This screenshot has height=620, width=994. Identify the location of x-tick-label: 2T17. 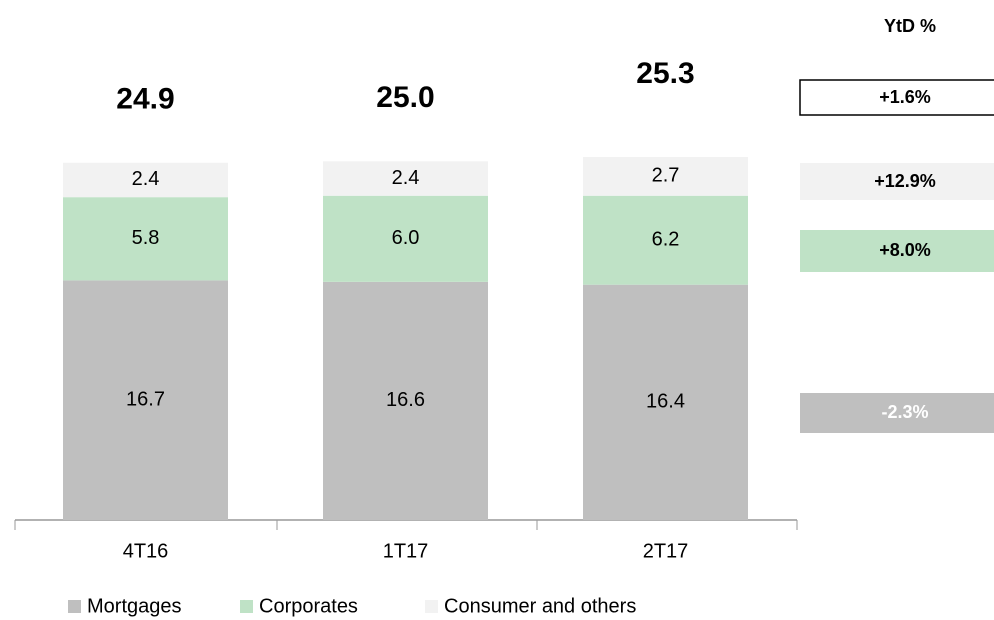
(666, 551).